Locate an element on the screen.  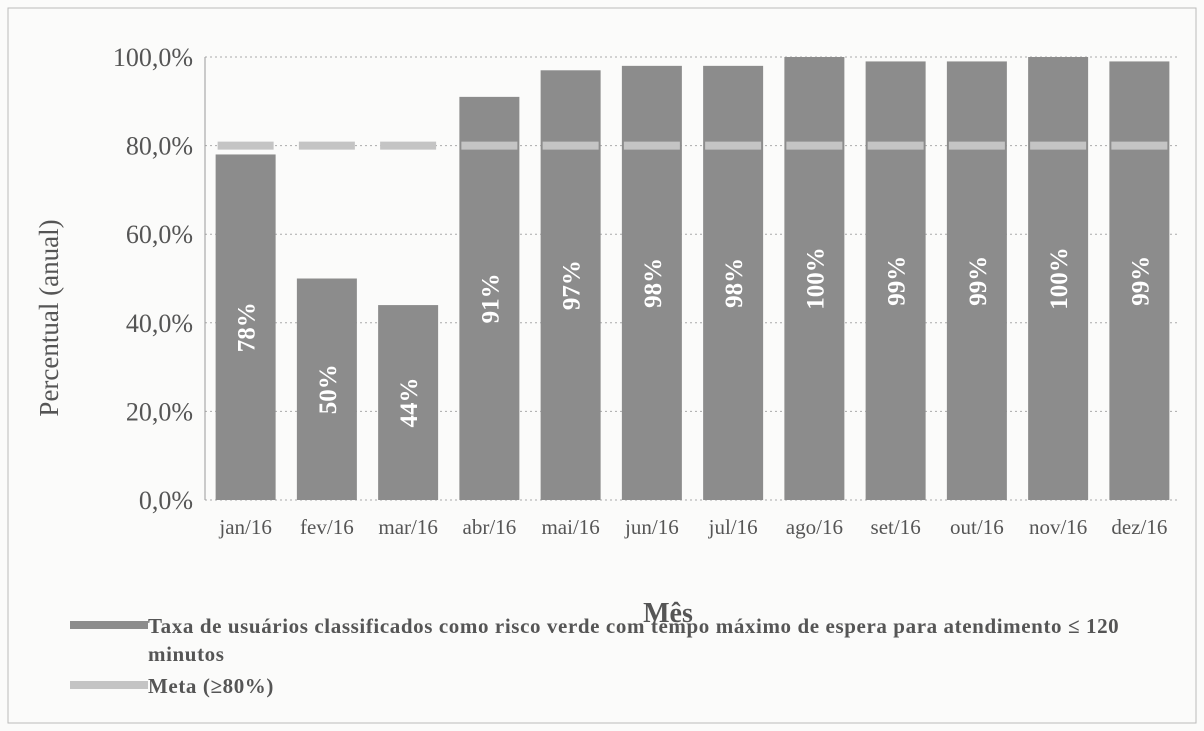
x-tick-label: jul/16 is located at coordinates (733, 527).